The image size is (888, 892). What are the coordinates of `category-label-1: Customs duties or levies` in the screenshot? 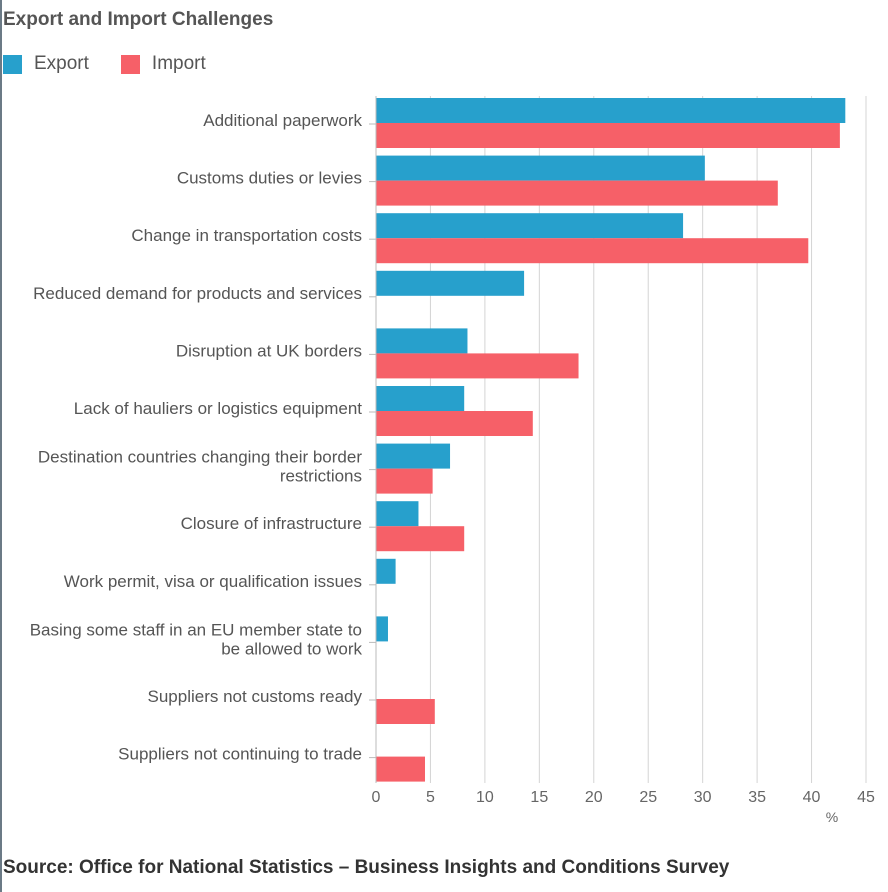 It's located at (269, 178).